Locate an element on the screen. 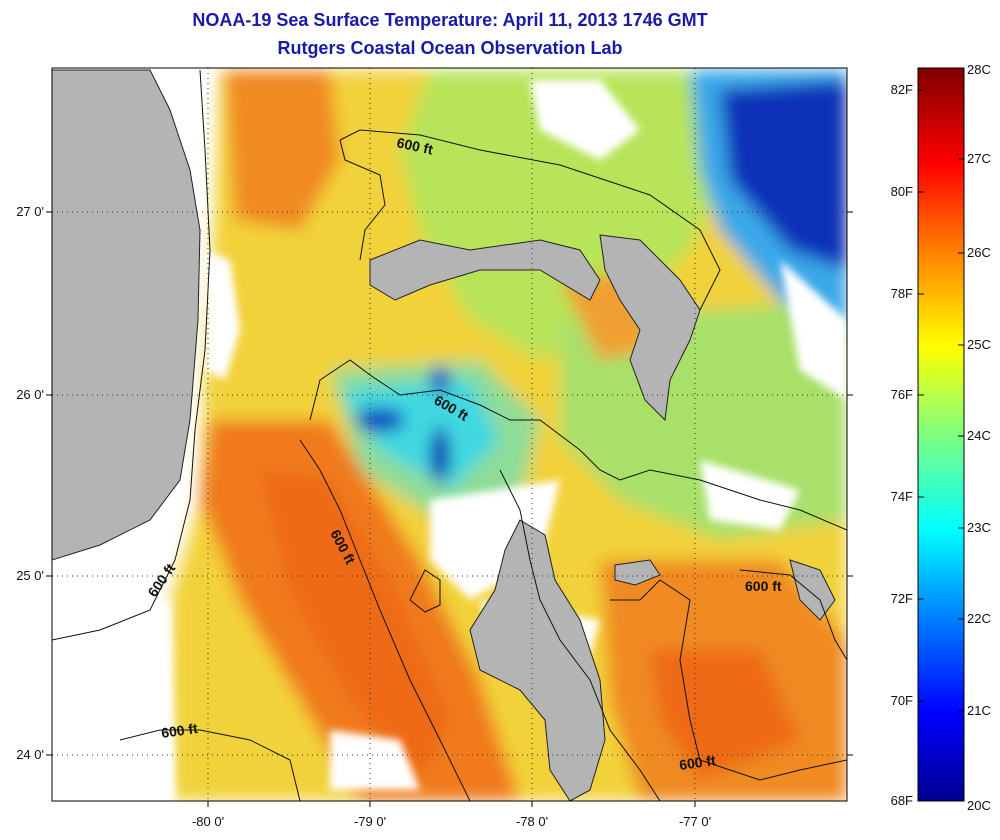 This screenshot has height=840, width=1000. andros-land is located at coordinates (537, 660).